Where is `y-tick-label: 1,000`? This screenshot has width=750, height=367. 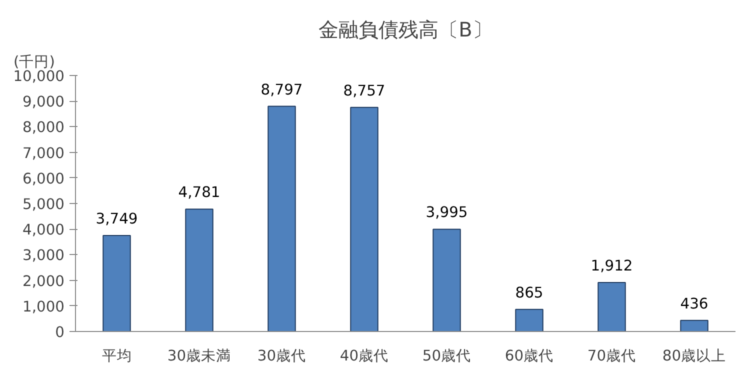 y-tick-label: 1,000 is located at coordinates (43, 307).